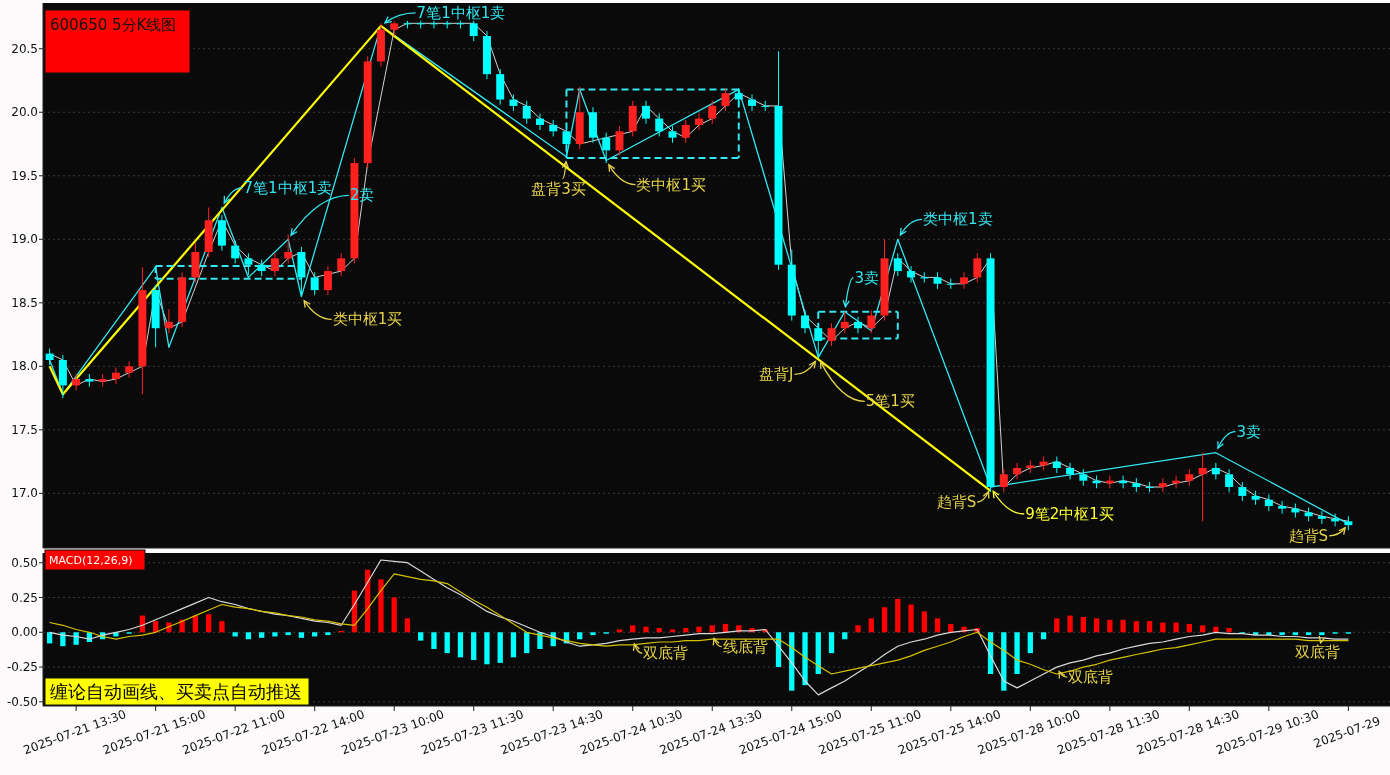 The image size is (1390, 775). What do you see at coordinates (24, 493) in the screenshot?
I see `y-tick-label: 17.0` at bounding box center [24, 493].